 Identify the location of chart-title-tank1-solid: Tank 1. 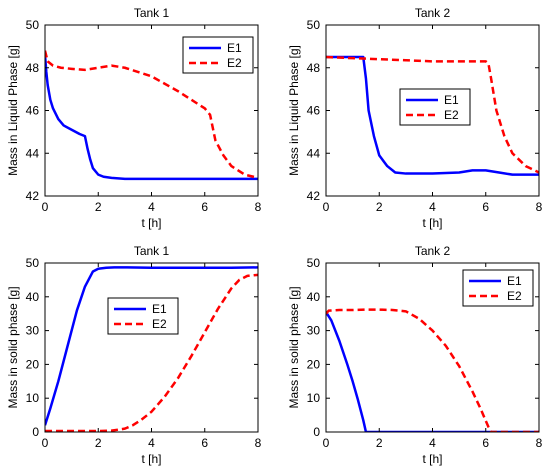
(152, 251).